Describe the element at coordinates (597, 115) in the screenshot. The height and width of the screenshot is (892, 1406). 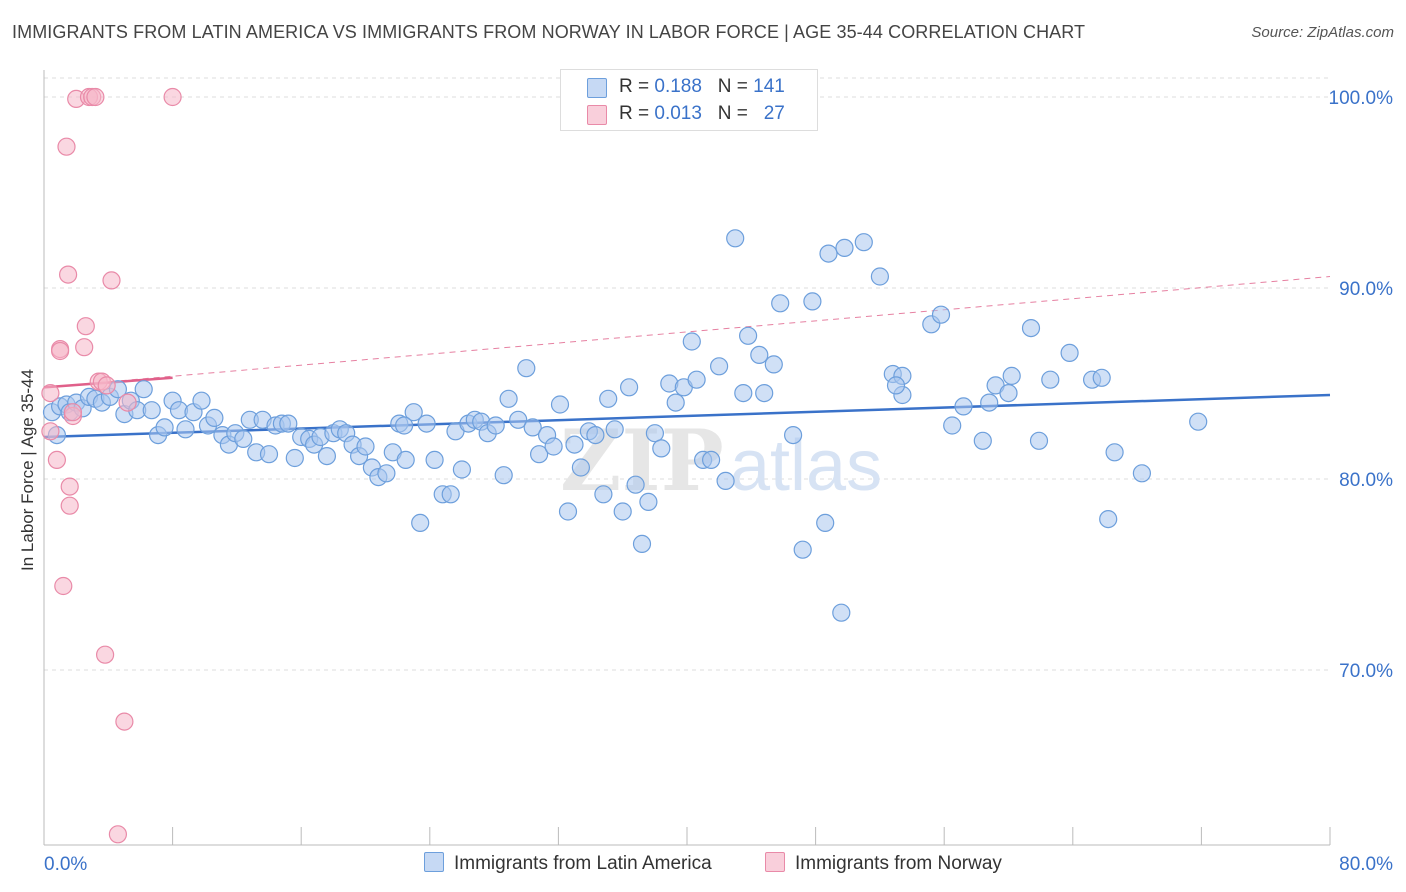
I see `legend-swatch-norway` at that location.